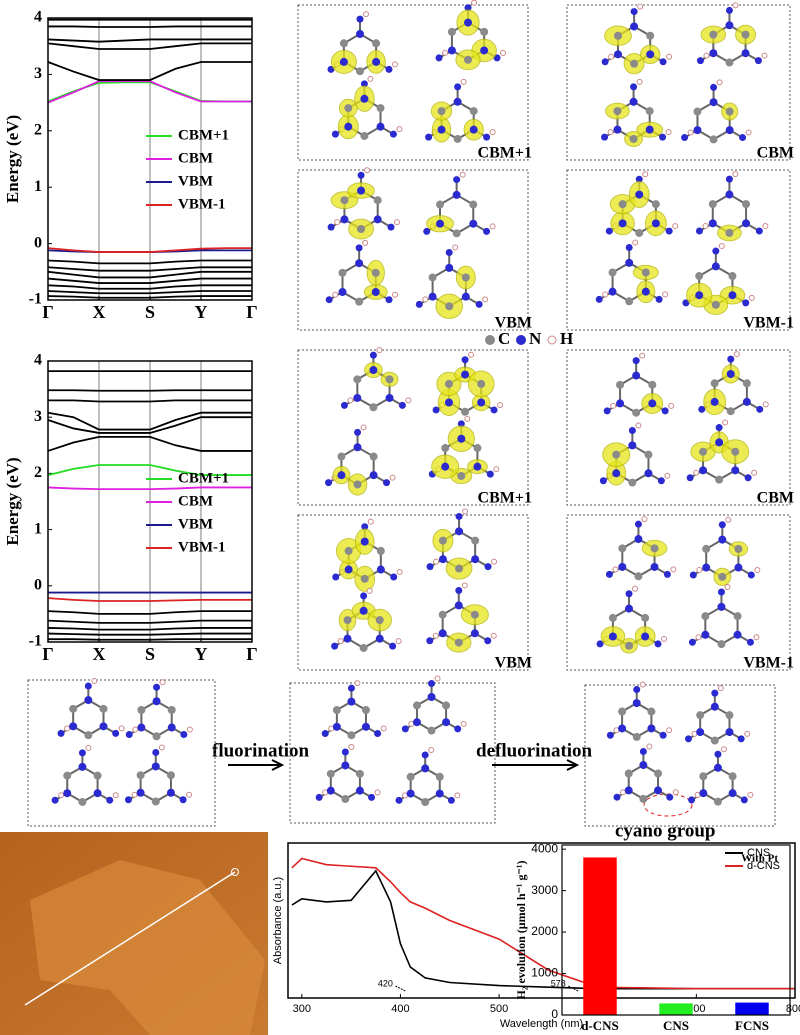 Image resolution: width=800 pixels, height=1035 pixels. I want to click on y-axis-label: H₂ evolution (μmol h⁻¹ g⁻¹), so click(521, 930).